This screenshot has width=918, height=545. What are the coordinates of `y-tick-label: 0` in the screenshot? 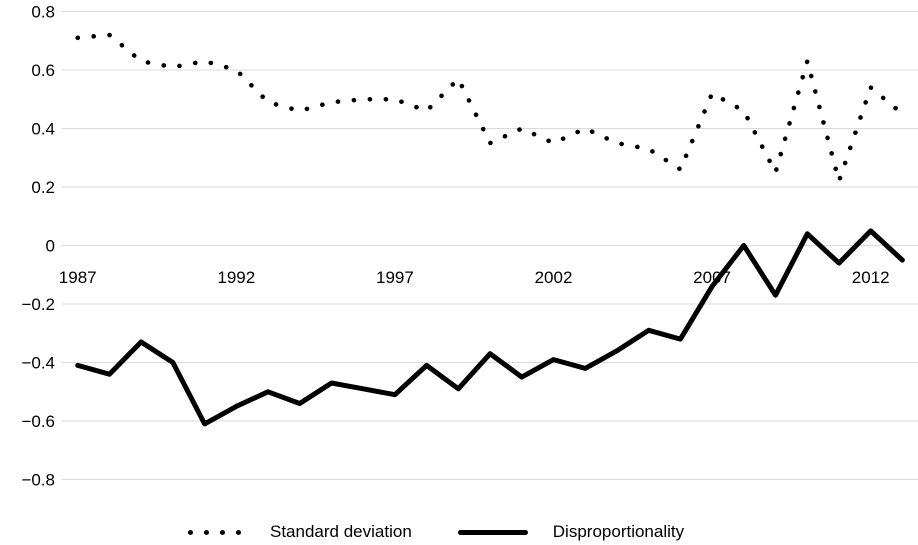 It's located at (50, 246).